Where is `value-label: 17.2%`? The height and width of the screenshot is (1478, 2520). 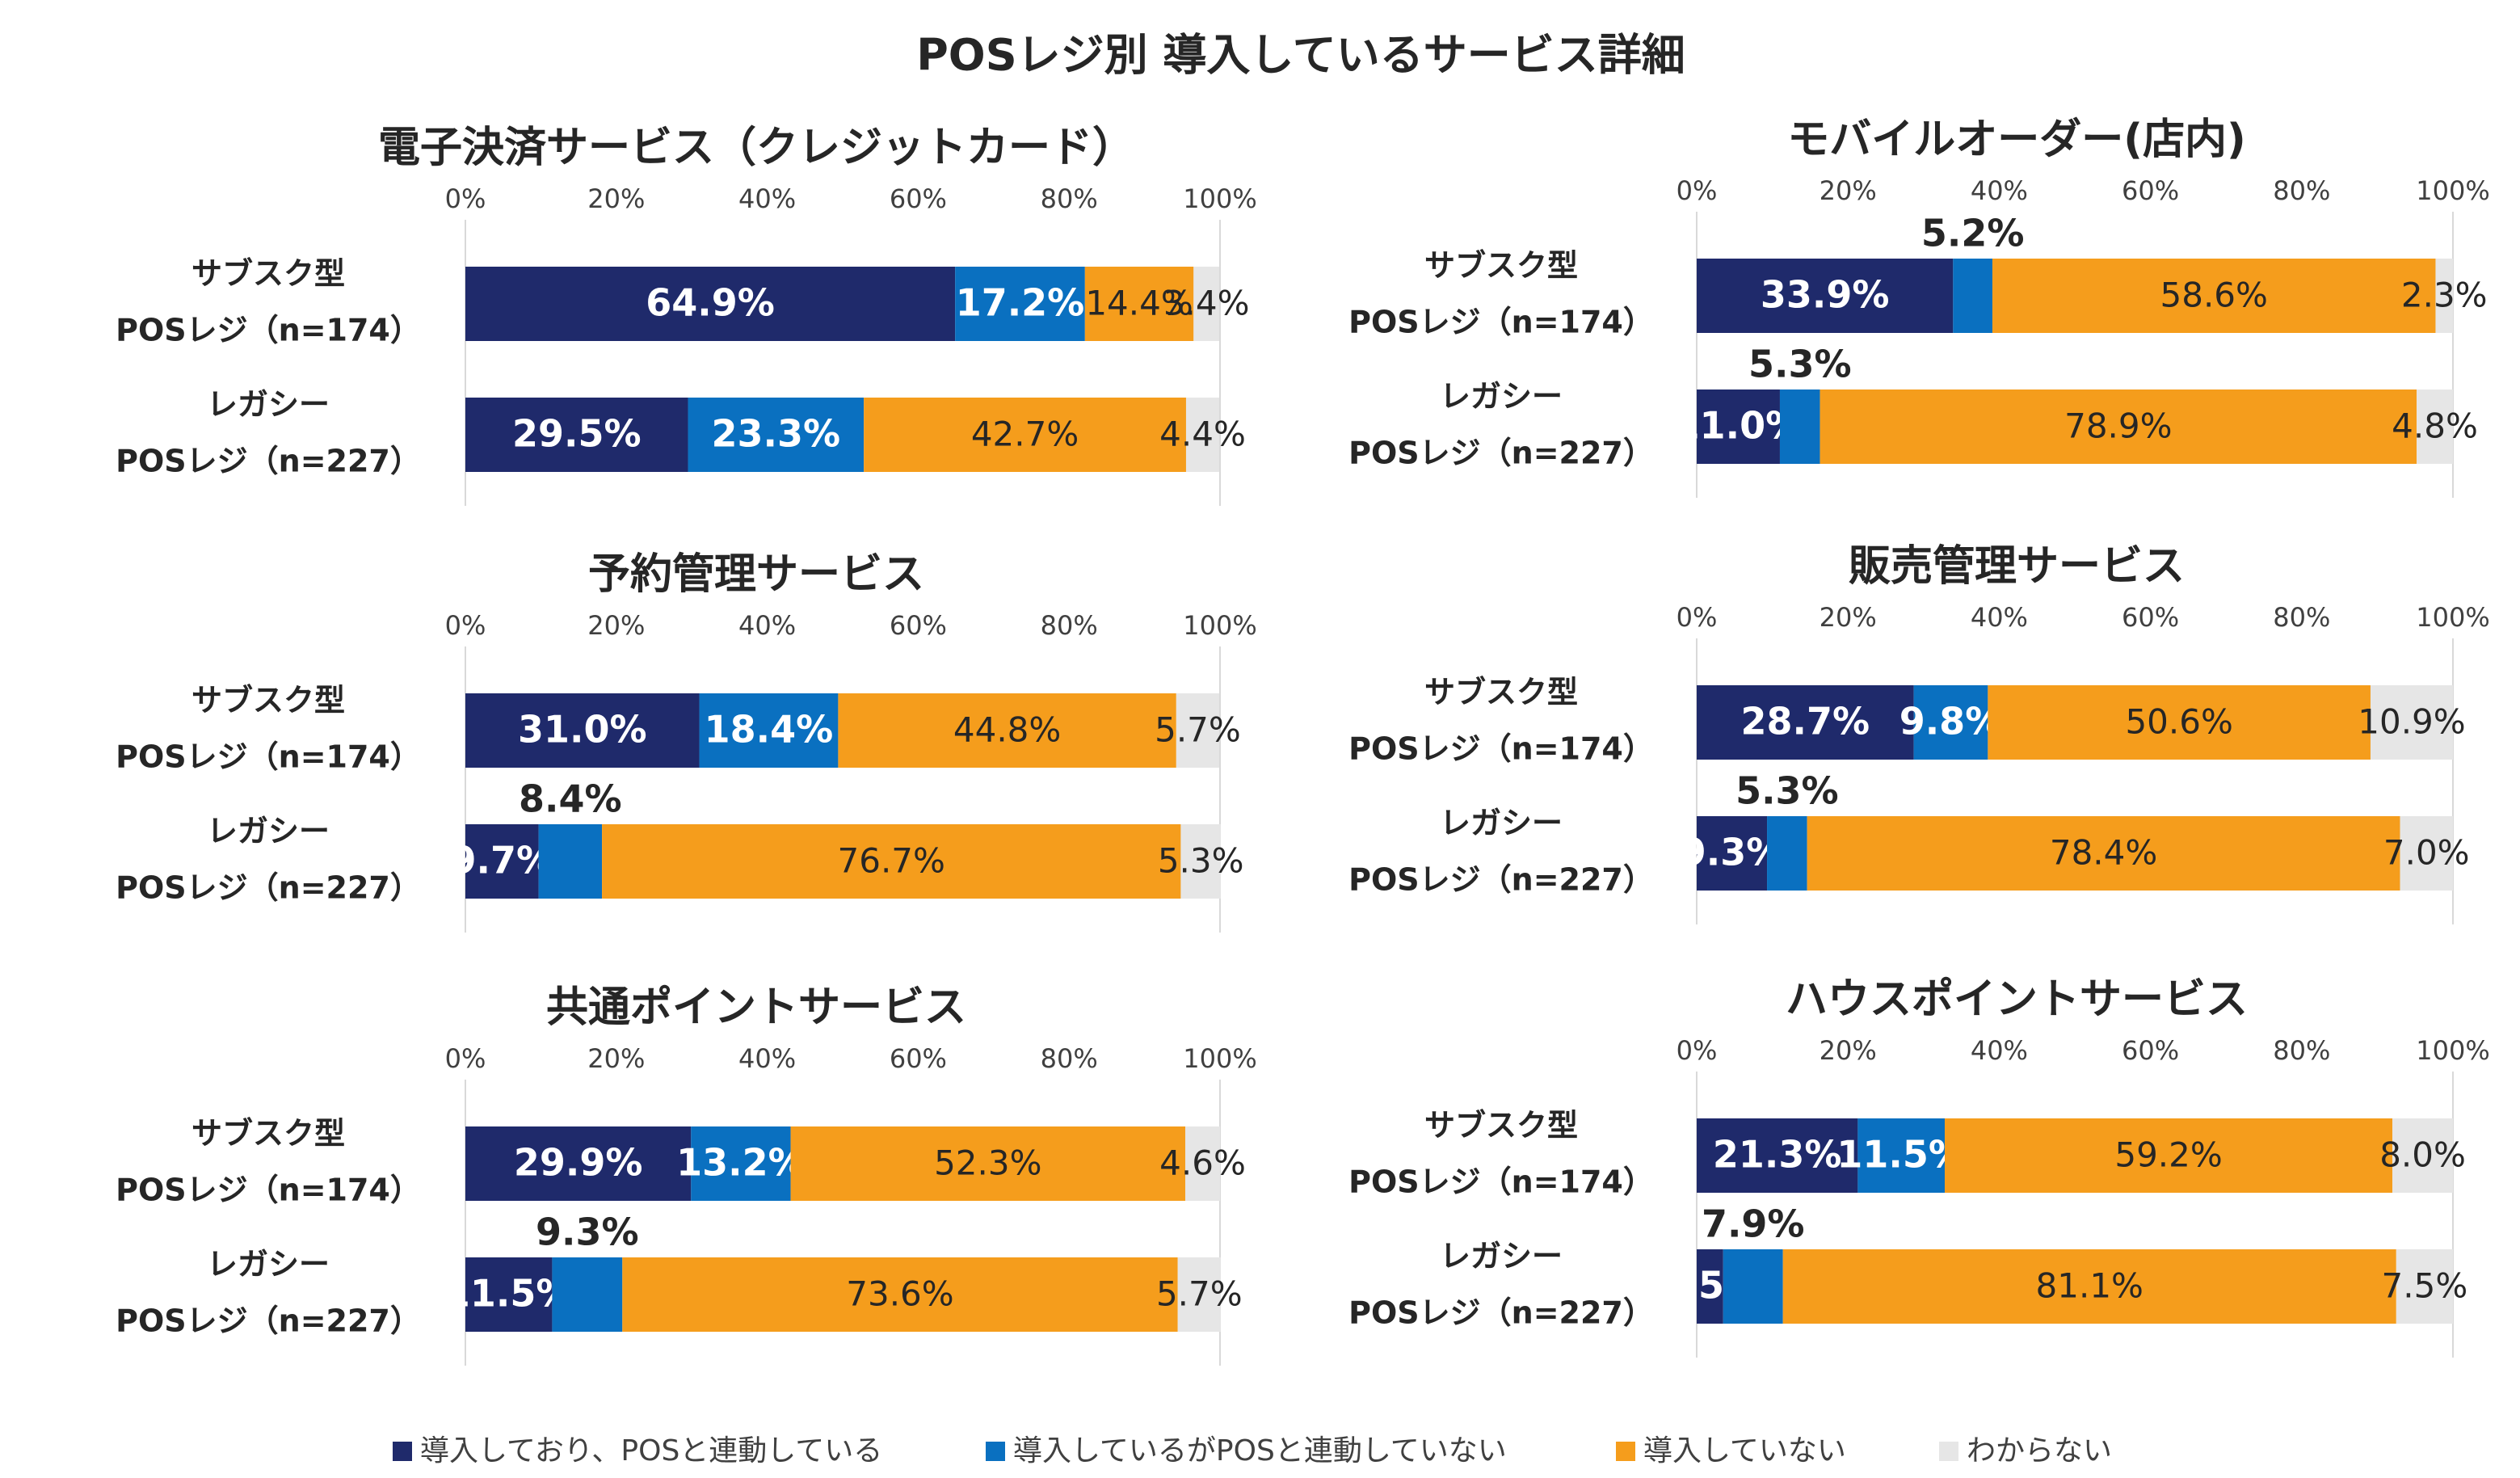
value-label: 17.2% is located at coordinates (1021, 303).